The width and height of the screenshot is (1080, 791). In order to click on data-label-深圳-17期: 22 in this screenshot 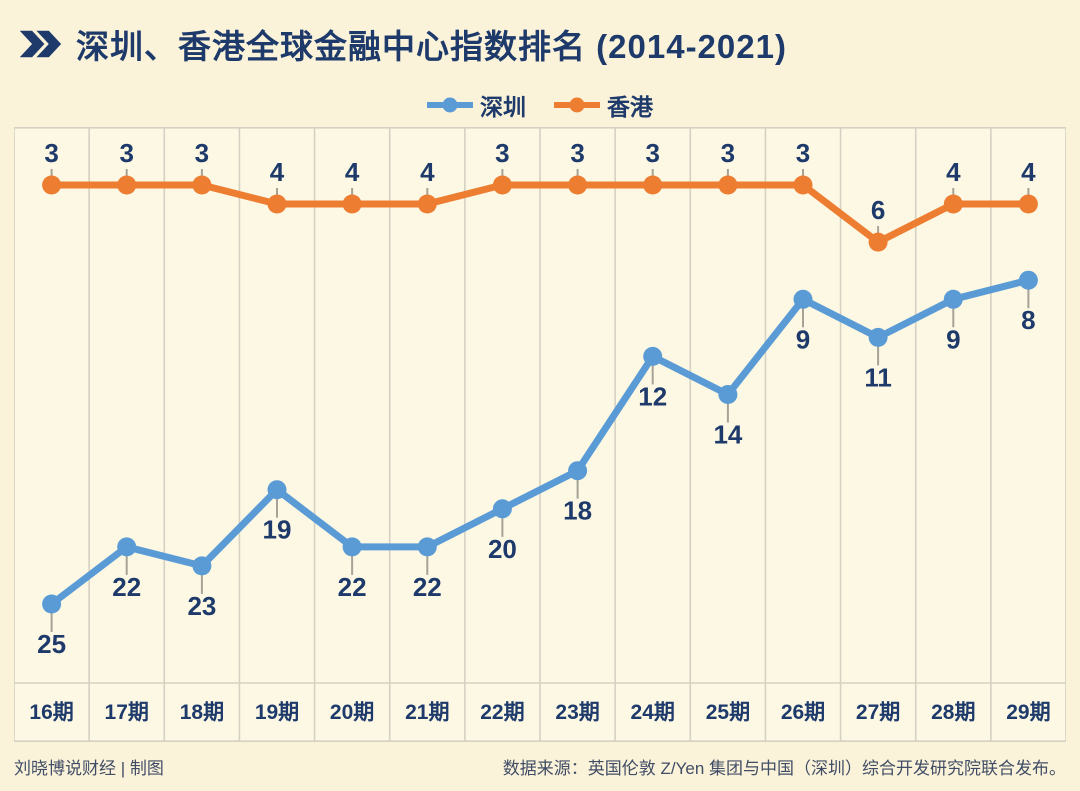, I will do `click(126, 587)`.